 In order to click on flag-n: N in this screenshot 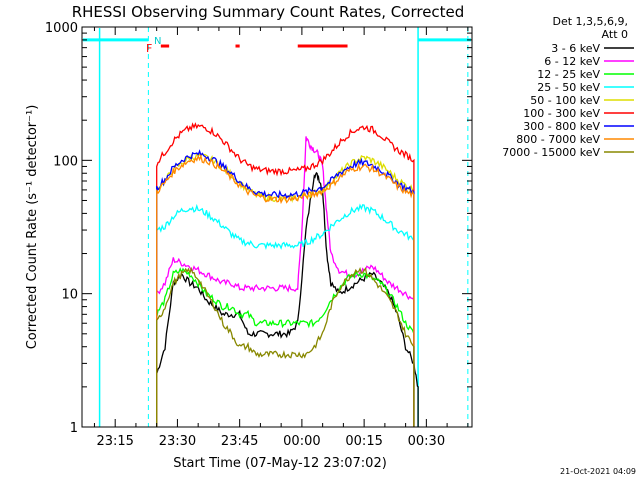, I will do `click(157, 41)`.